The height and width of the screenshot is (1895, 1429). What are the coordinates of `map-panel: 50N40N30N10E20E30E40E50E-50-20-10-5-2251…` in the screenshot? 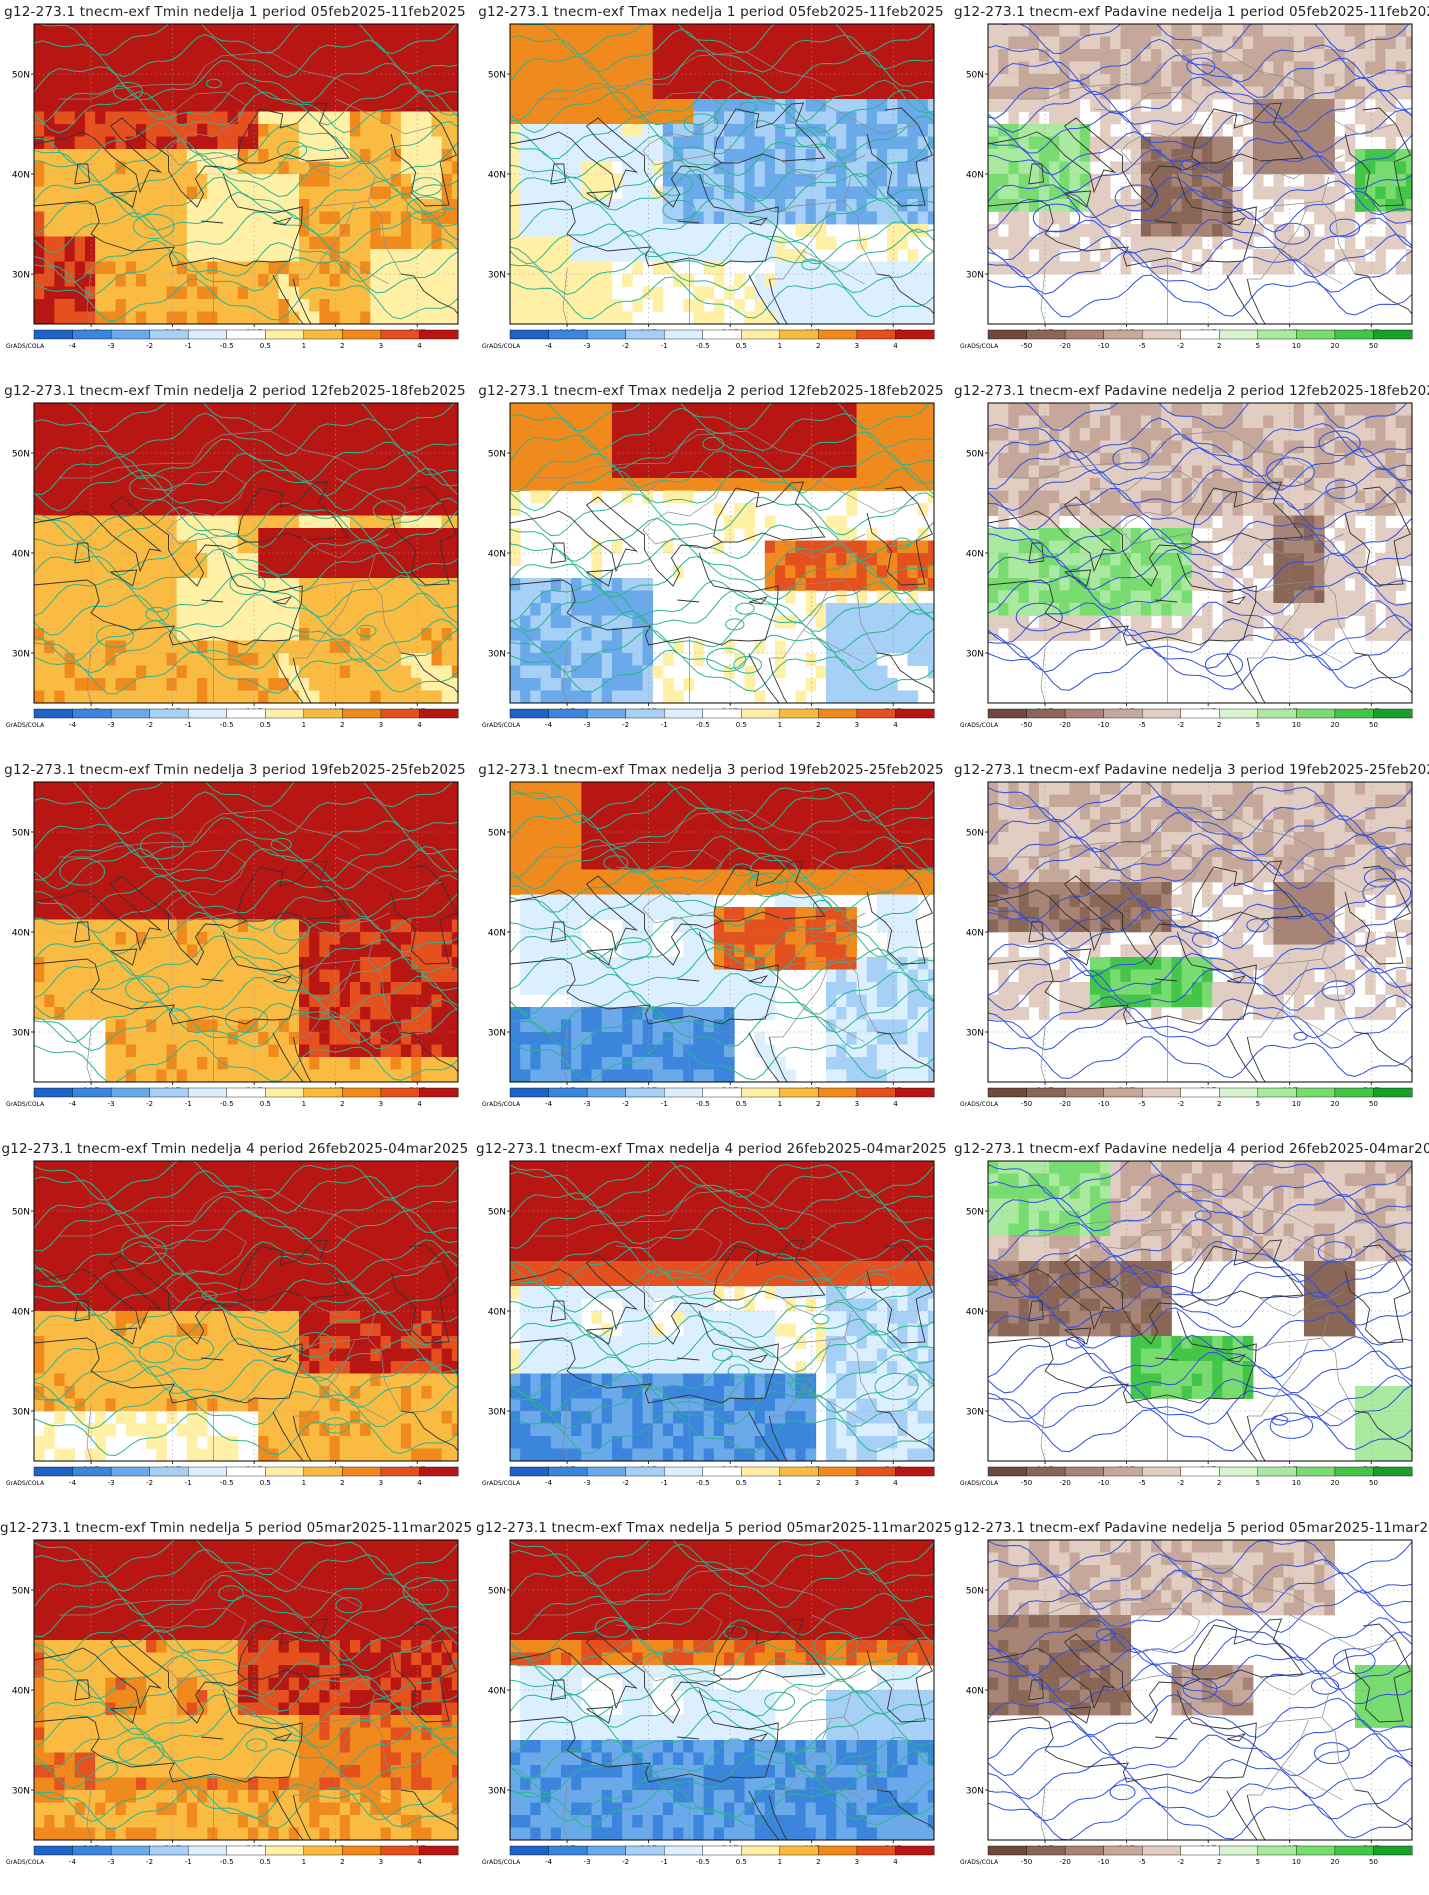 It's located at (1191, 947).